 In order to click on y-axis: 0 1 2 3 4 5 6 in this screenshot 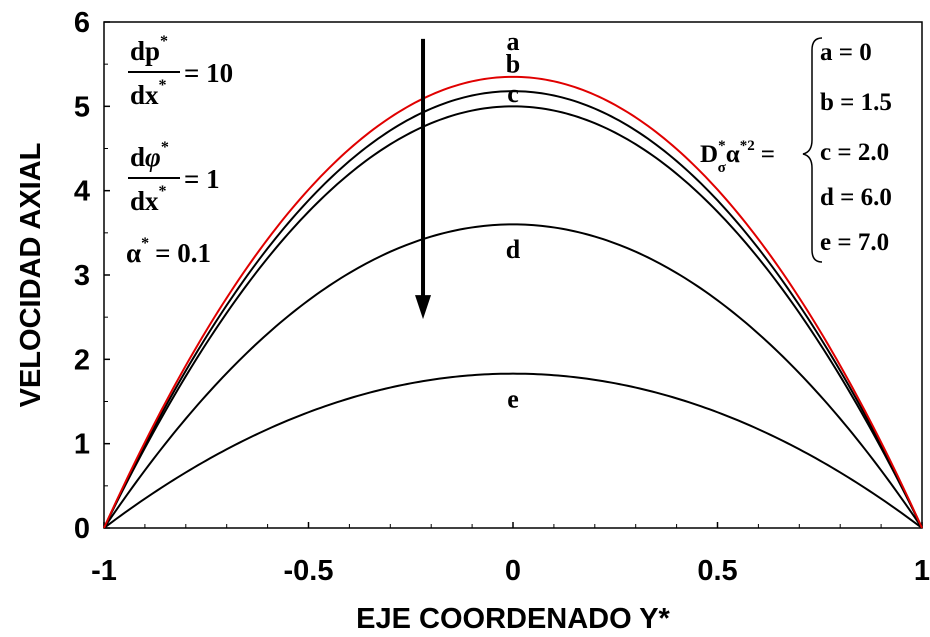, I will do `click(92, 276)`.